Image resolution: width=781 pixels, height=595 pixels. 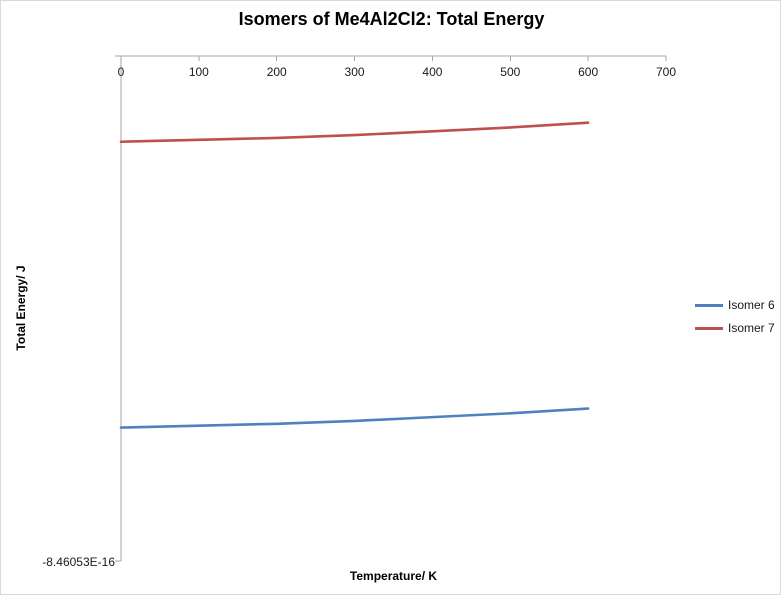 What do you see at coordinates (588, 72) in the screenshot?
I see `x-tick-label: 600` at bounding box center [588, 72].